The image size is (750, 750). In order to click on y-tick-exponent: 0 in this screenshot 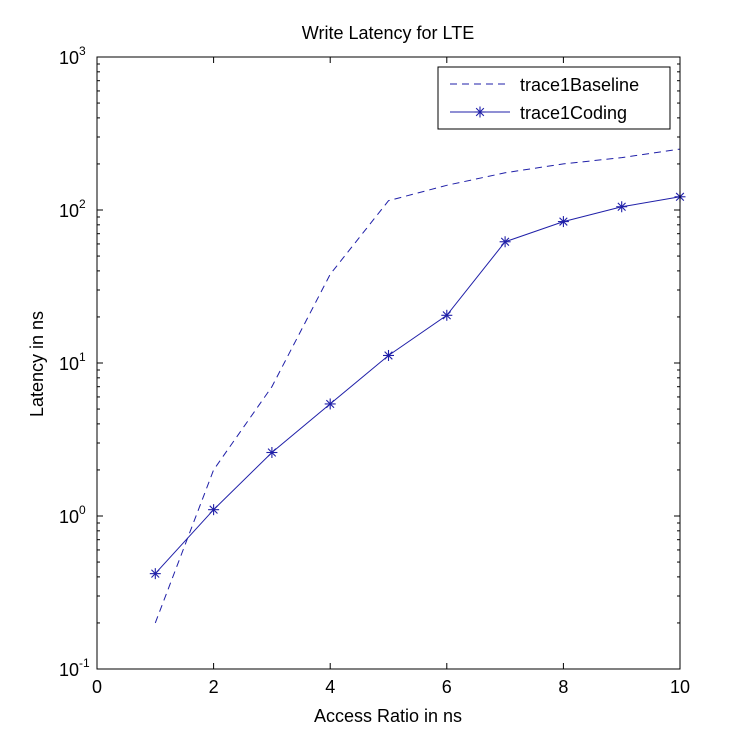, I will do `click(82, 510)`.